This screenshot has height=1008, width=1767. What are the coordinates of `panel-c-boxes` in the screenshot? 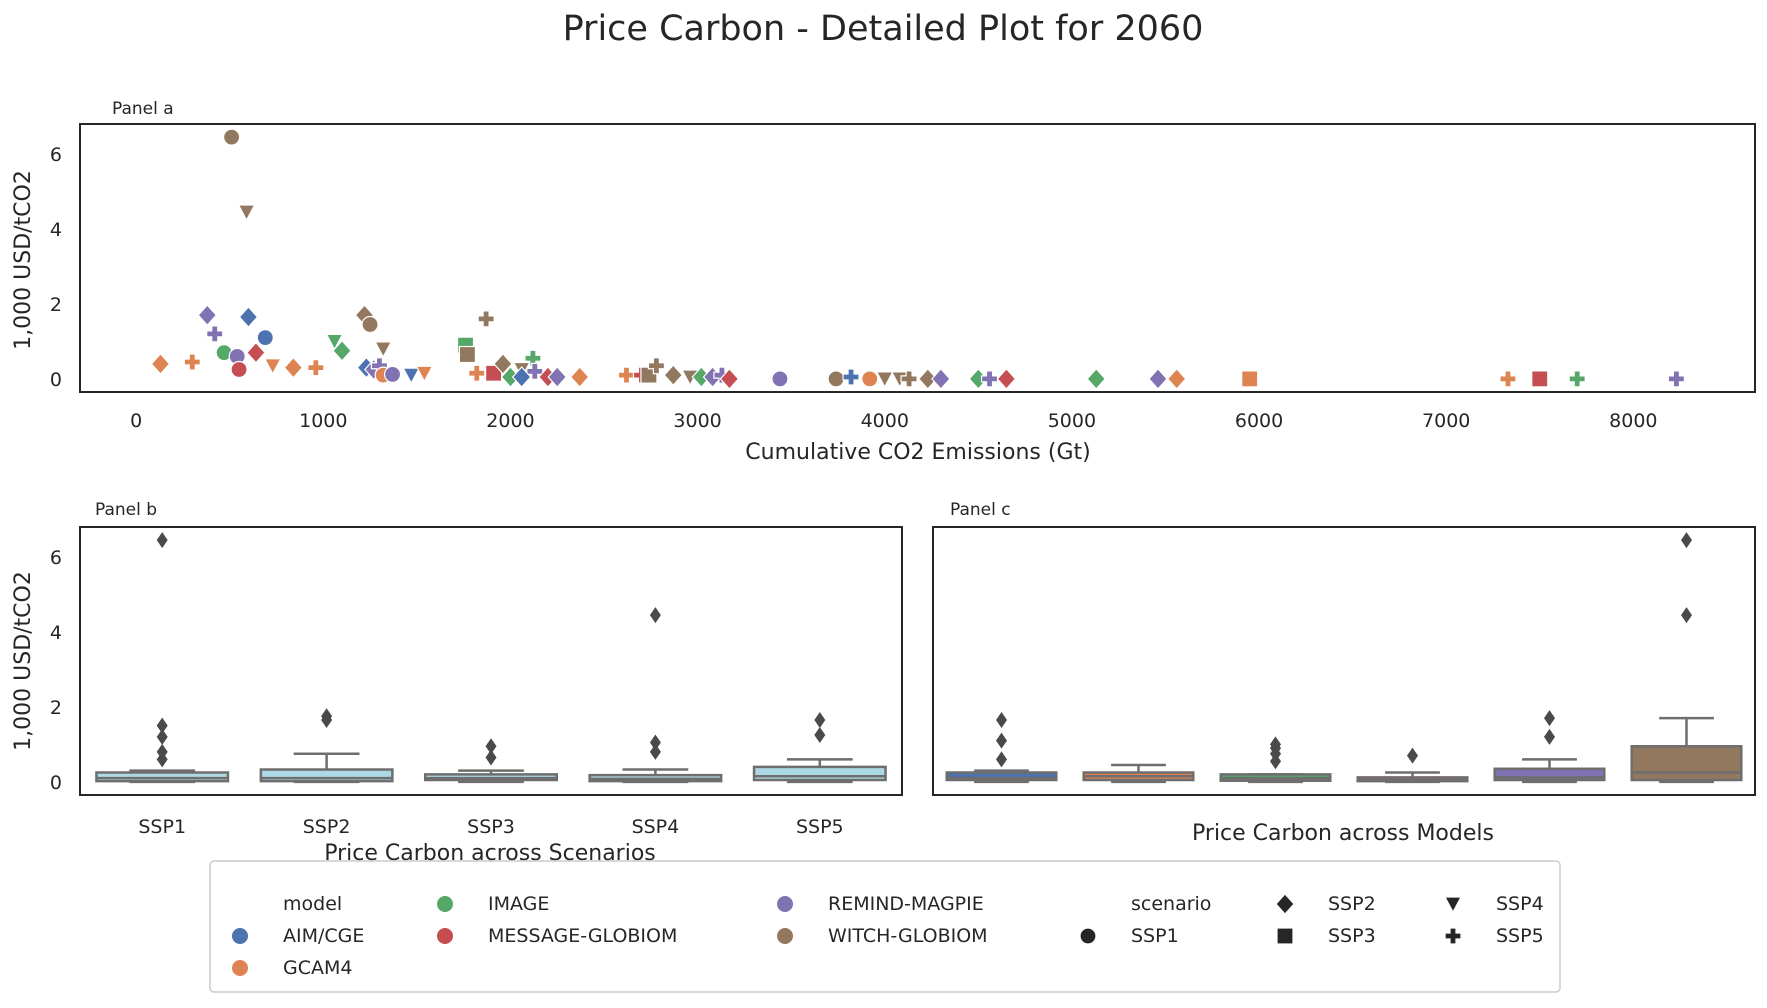 It's located at (1344, 658).